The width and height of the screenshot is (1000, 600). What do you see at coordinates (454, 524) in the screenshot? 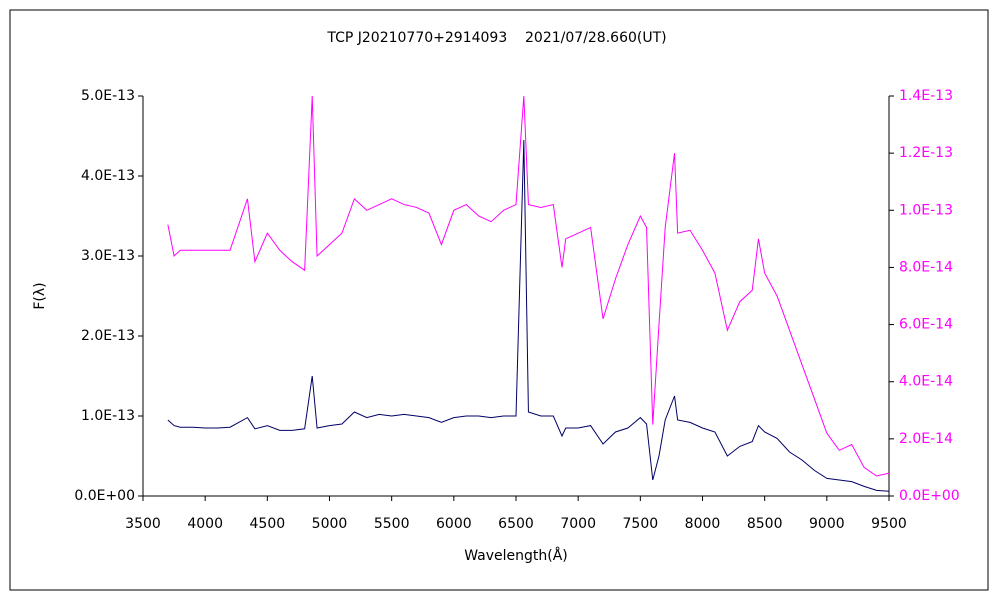
I see `x-tick-label: 6000` at bounding box center [454, 524].